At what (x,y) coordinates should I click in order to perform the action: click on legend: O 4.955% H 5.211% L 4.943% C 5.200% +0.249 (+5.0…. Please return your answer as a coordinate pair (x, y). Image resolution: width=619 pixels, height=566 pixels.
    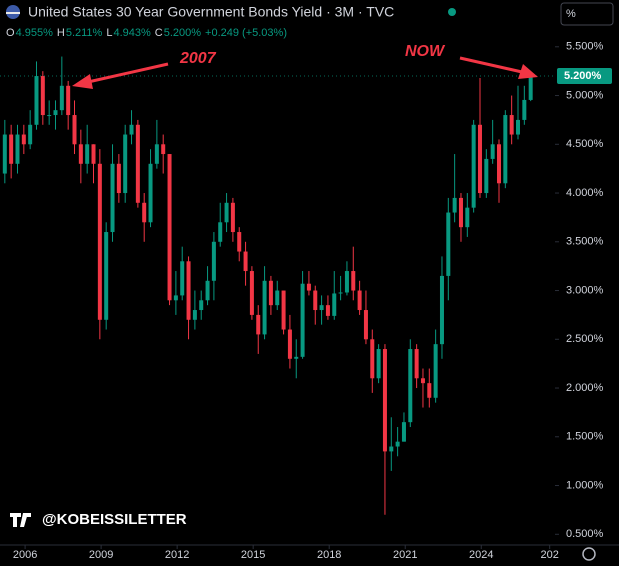
    Looking at the image, I should click on (146, 33).